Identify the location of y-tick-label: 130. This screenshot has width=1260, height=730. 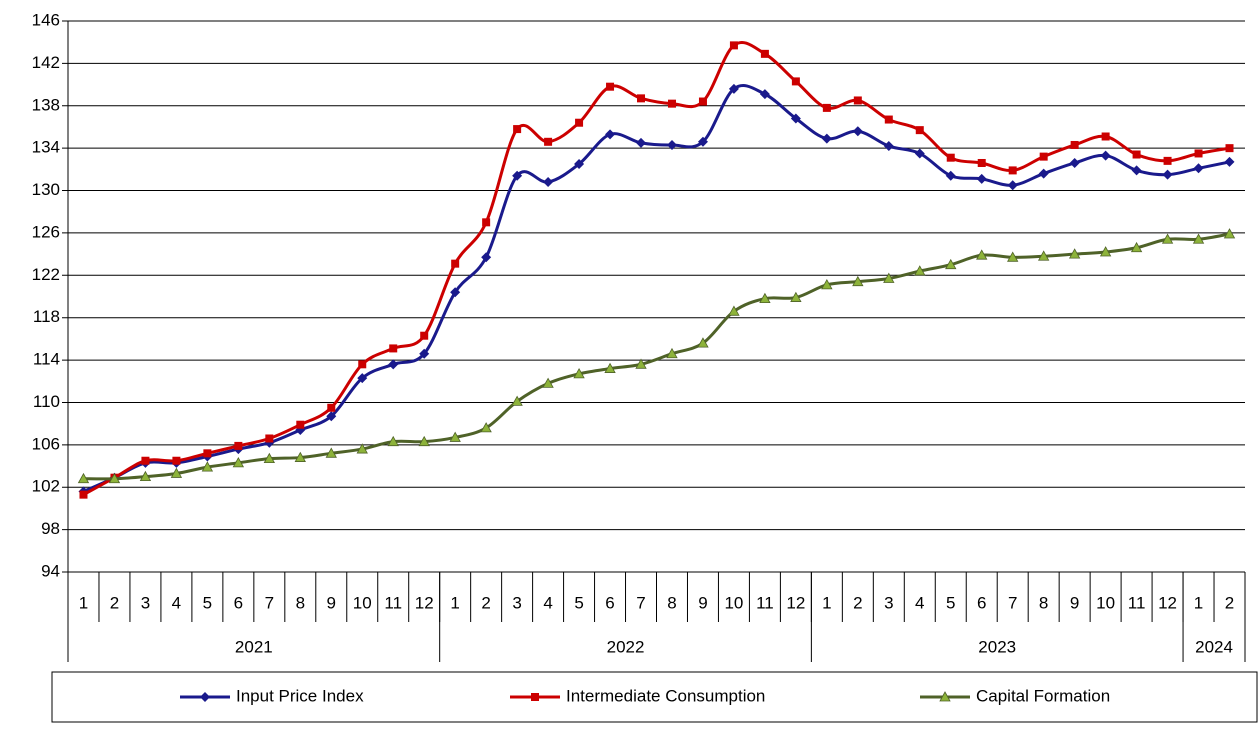
(46, 189).